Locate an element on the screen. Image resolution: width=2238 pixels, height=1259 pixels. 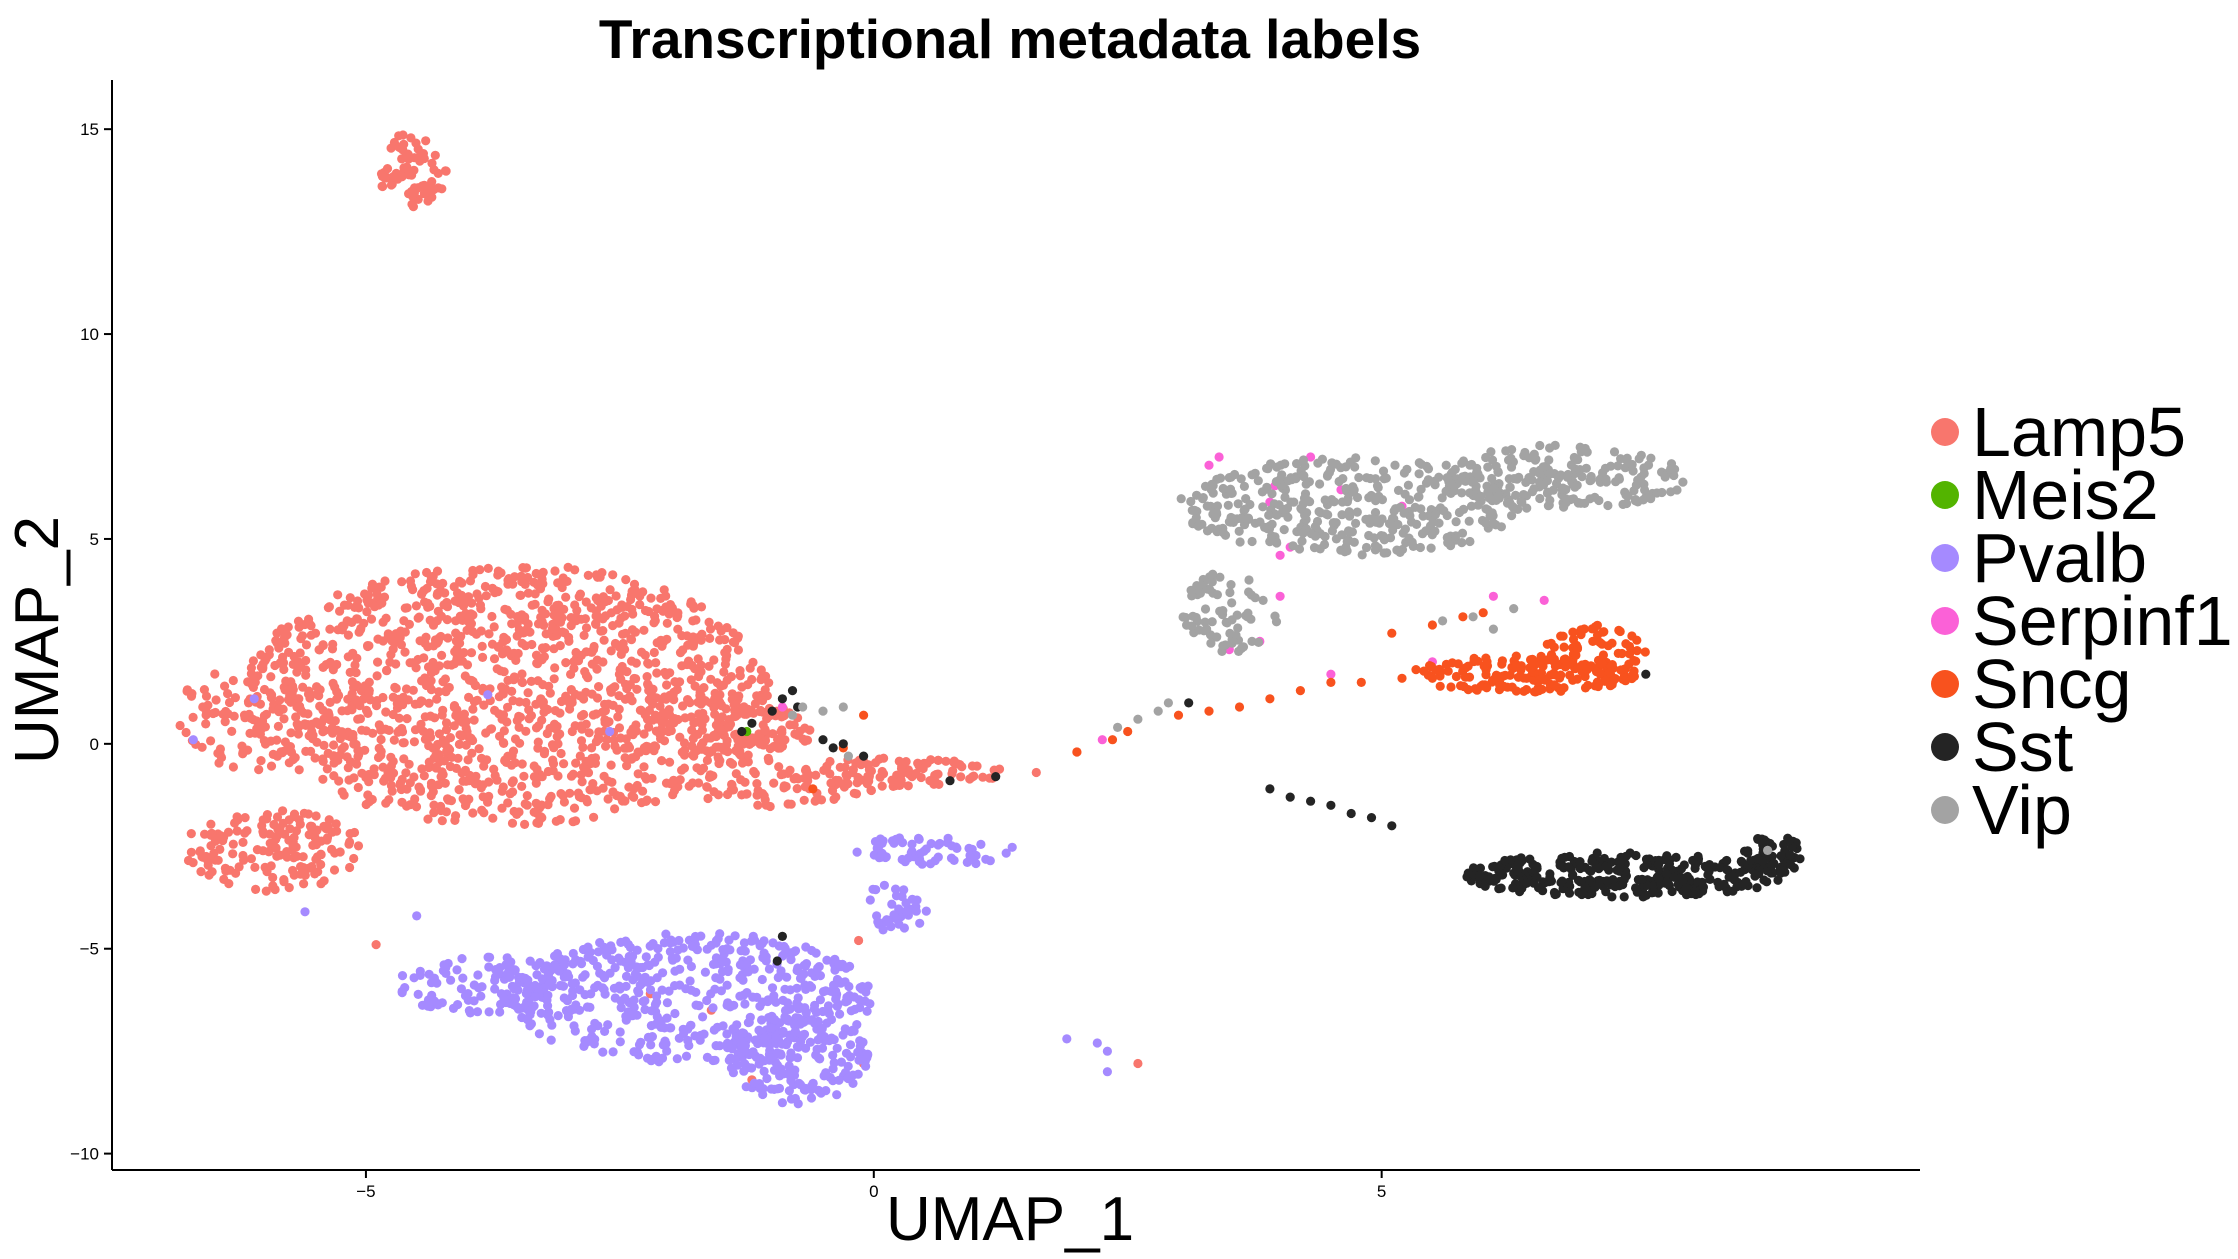
legend-label-lamp5: Lamp5 is located at coordinates (2079, 432).